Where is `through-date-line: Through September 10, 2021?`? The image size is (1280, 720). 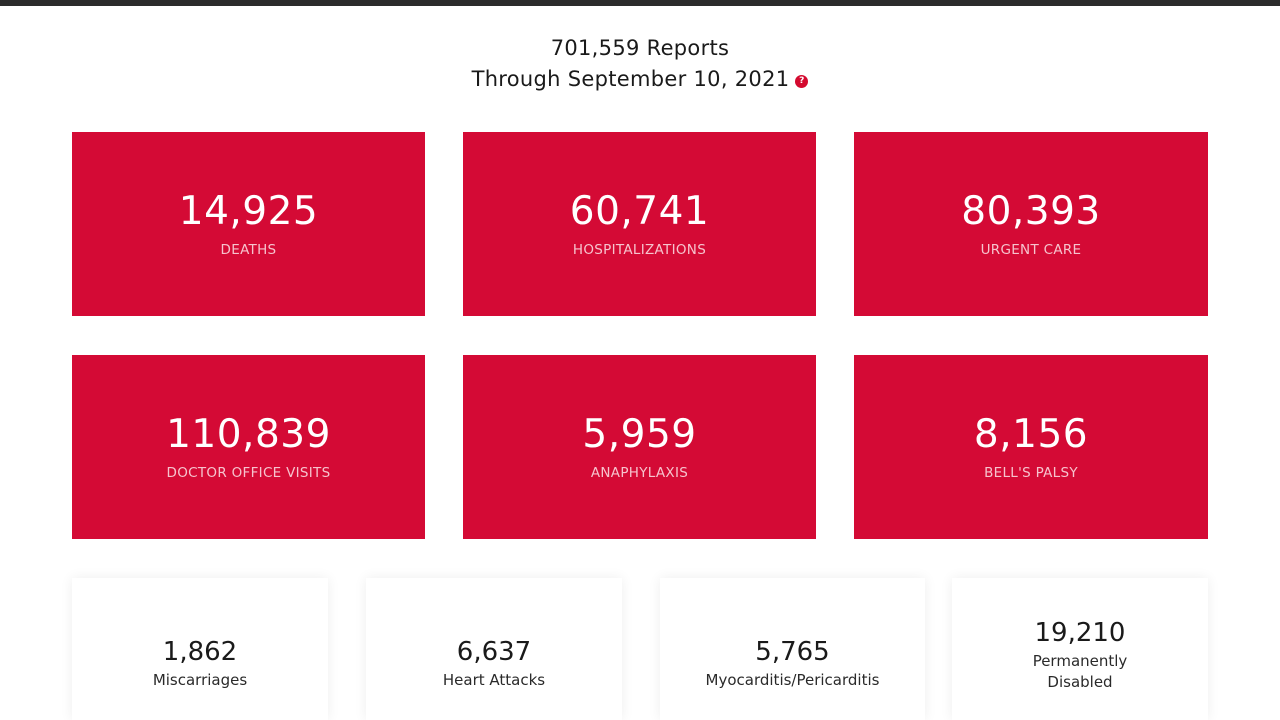
through-date-line: Through September 10, 2021? is located at coordinates (640, 79).